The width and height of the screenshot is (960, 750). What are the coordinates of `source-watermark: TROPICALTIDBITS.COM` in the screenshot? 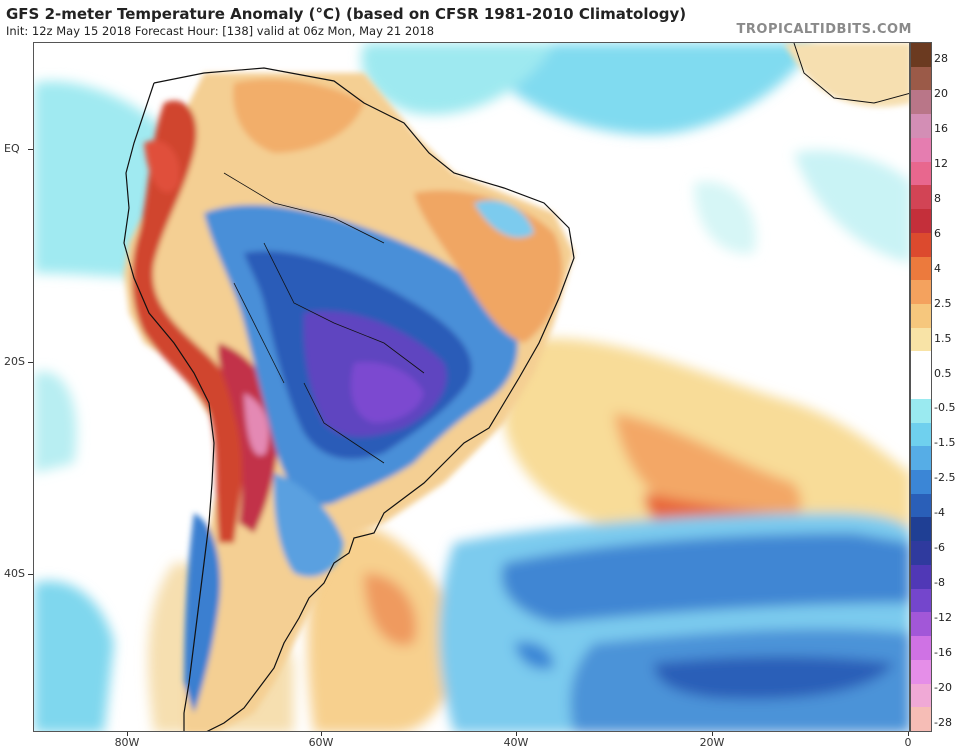 It's located at (824, 29).